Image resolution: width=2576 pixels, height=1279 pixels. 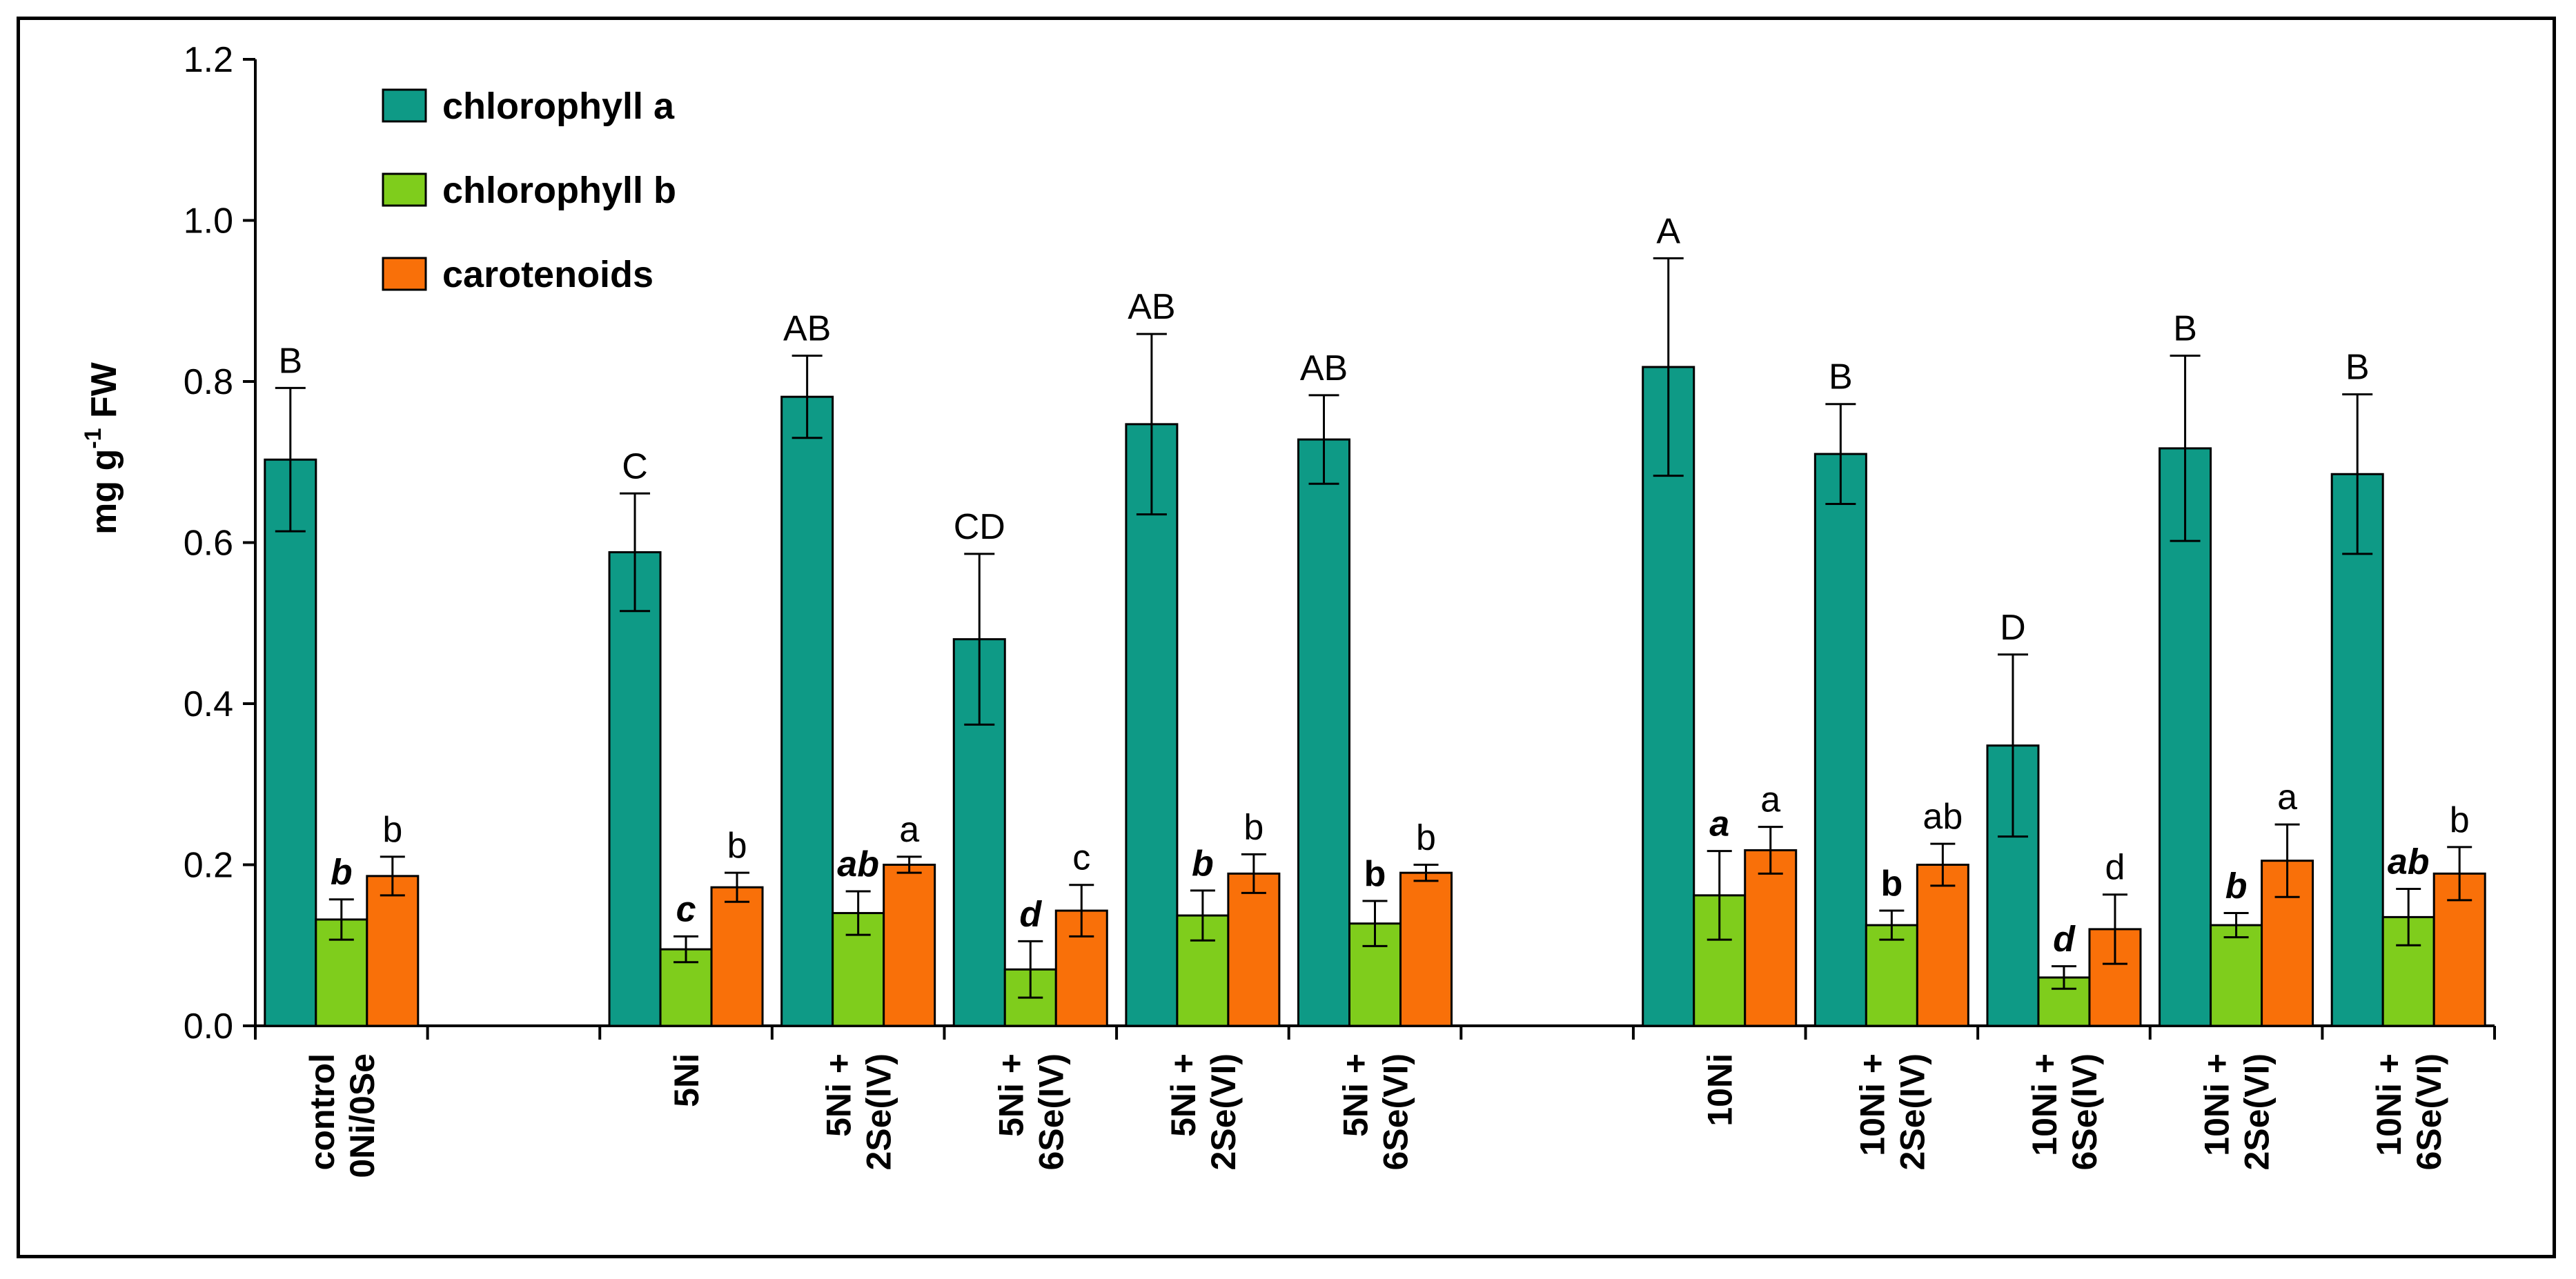 What do you see at coordinates (104, 492) in the screenshot?
I see `y-axis-label-base: mg g` at bounding box center [104, 492].